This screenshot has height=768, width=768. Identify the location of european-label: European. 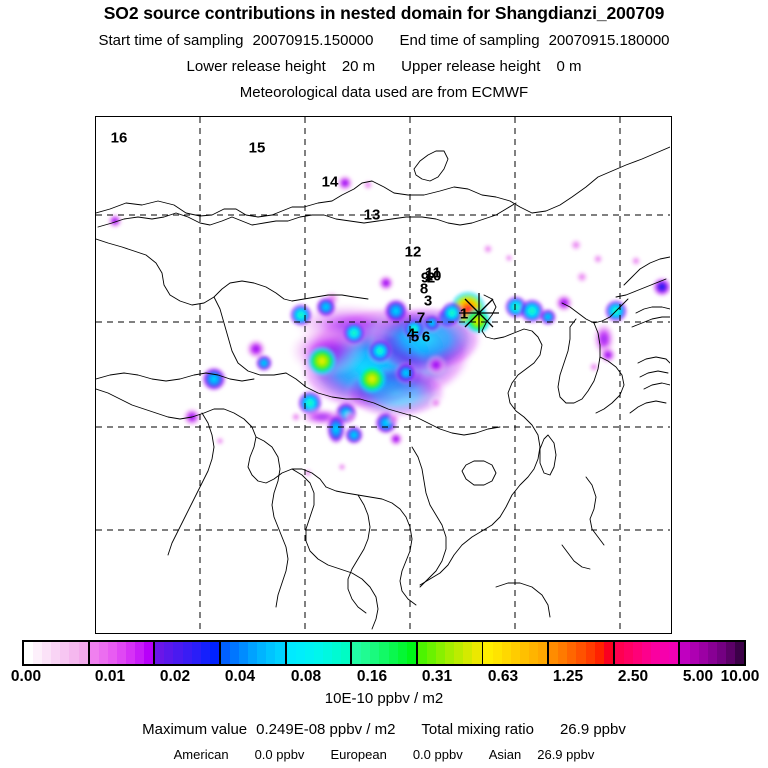
(358, 754).